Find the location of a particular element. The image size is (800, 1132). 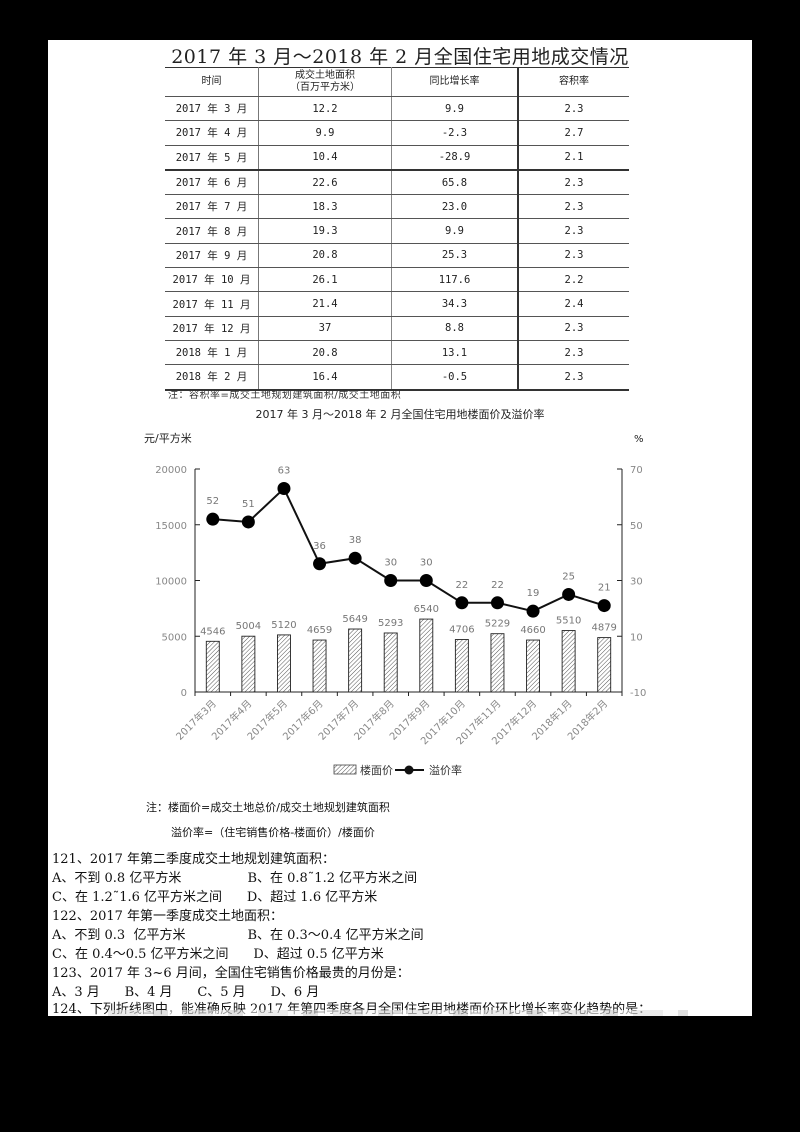

cut-off-text-row is located at coordinates (398, 1013).